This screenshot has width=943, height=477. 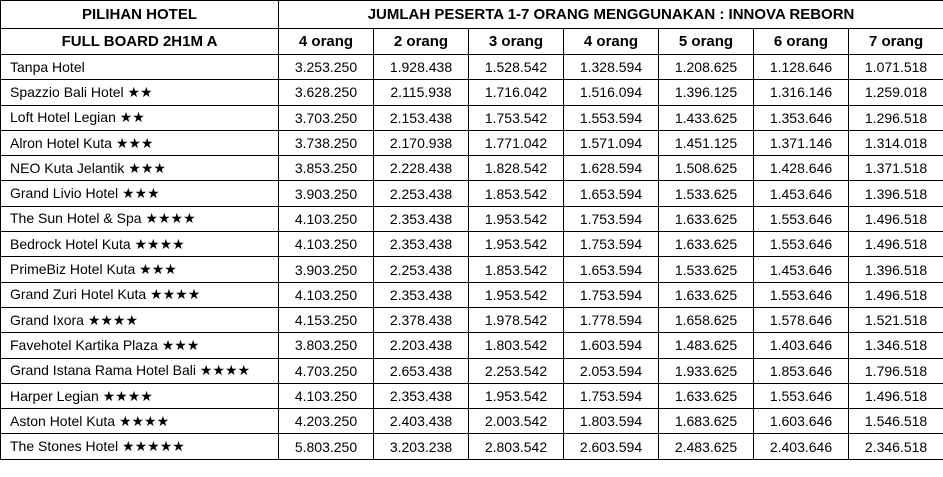 I want to click on price-cell: 1.796.518, so click(x=895, y=370).